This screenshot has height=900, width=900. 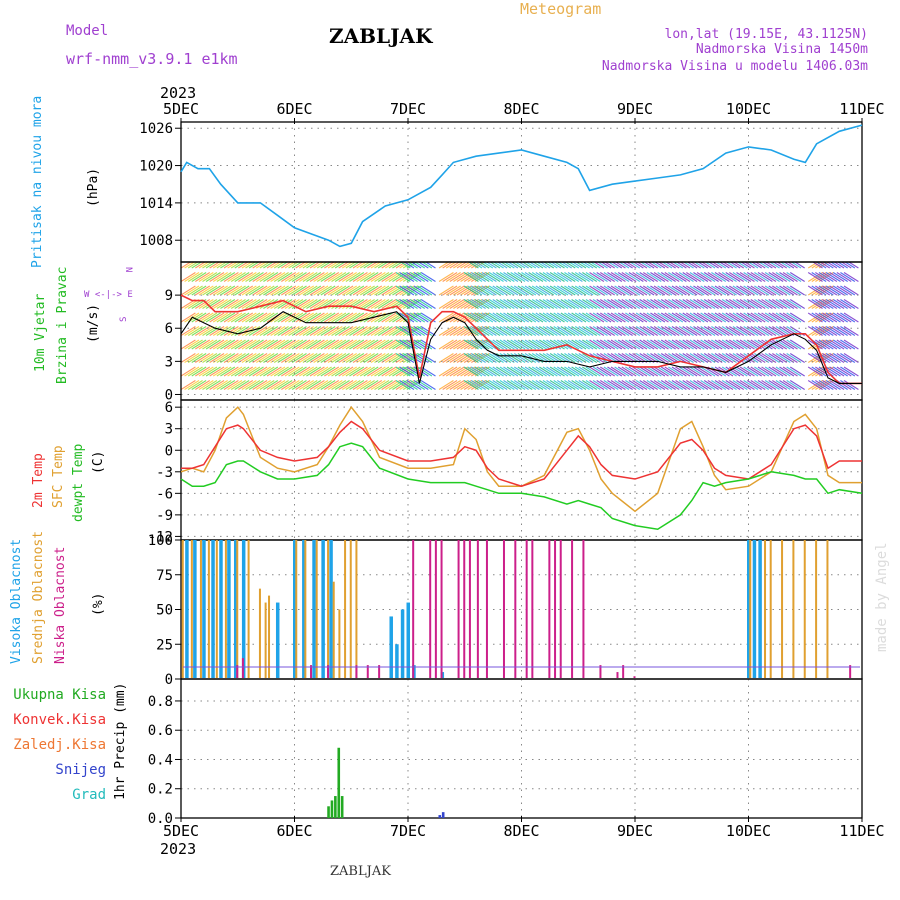 I want to click on high-cloud-bar, so click(x=331, y=609).